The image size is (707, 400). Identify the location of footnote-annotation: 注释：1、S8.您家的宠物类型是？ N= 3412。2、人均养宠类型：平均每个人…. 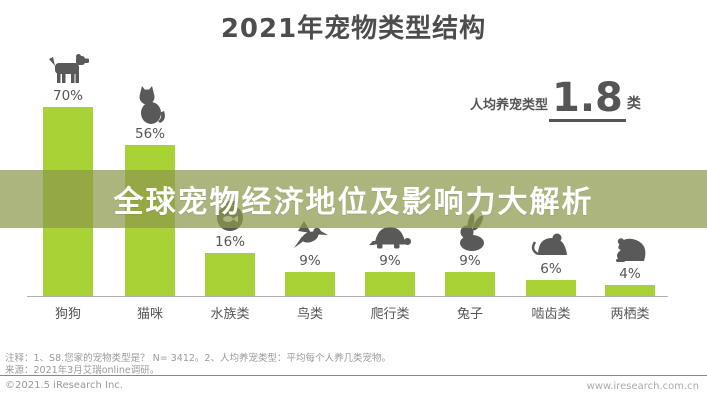
(198, 358).